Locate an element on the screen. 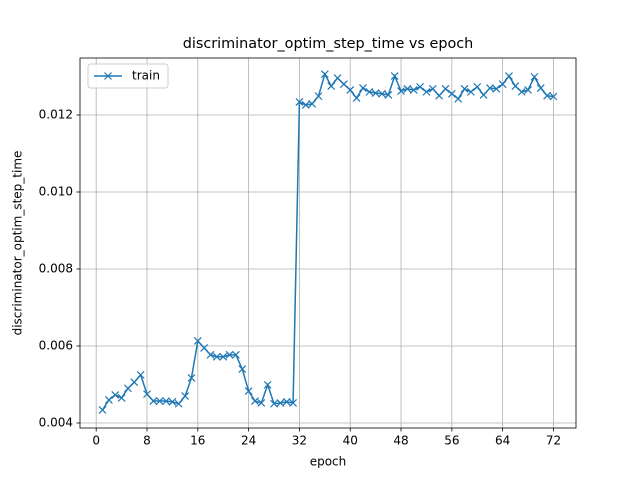  x-axis-label: epoch is located at coordinates (328, 462).